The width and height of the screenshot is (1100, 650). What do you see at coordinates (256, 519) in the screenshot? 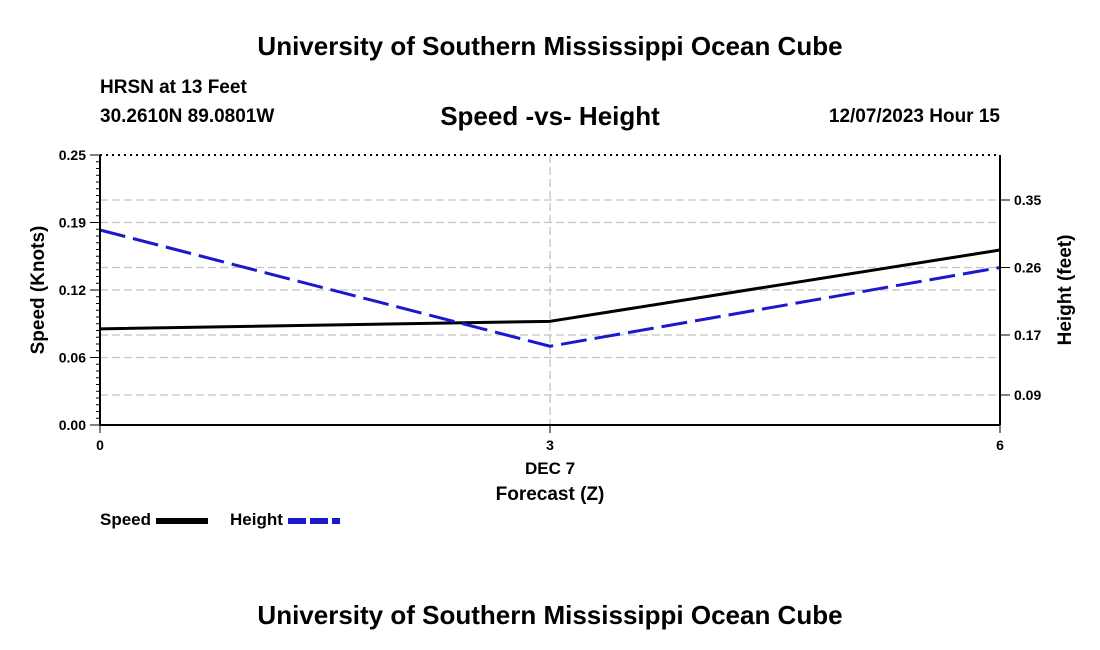
I see `legend-height-label: Height` at bounding box center [256, 519].